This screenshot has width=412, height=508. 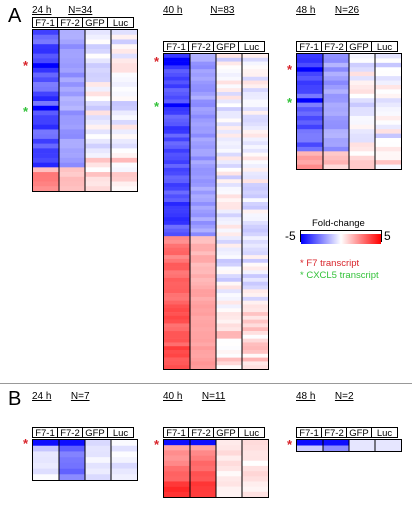 What do you see at coordinates (329, 263) in the screenshot?
I see `legend-red-key: * F7 transcript` at bounding box center [329, 263].